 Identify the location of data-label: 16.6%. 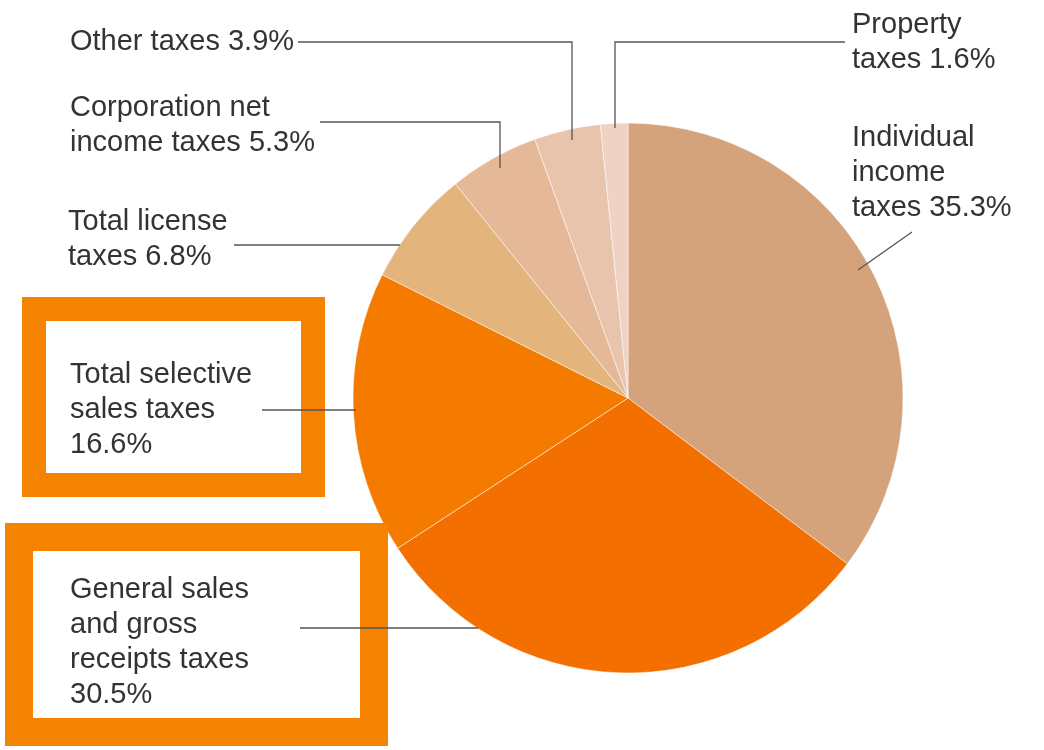
(111, 442).